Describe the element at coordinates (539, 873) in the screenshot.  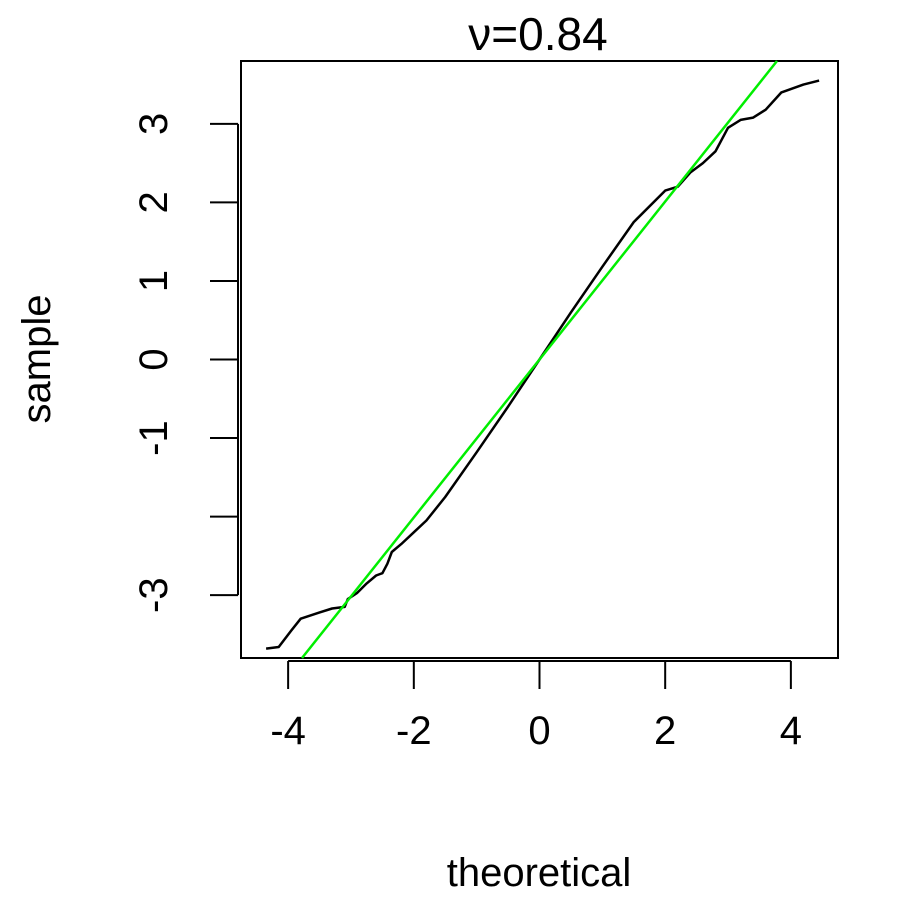
I see `x-axis-label: theoretical` at that location.